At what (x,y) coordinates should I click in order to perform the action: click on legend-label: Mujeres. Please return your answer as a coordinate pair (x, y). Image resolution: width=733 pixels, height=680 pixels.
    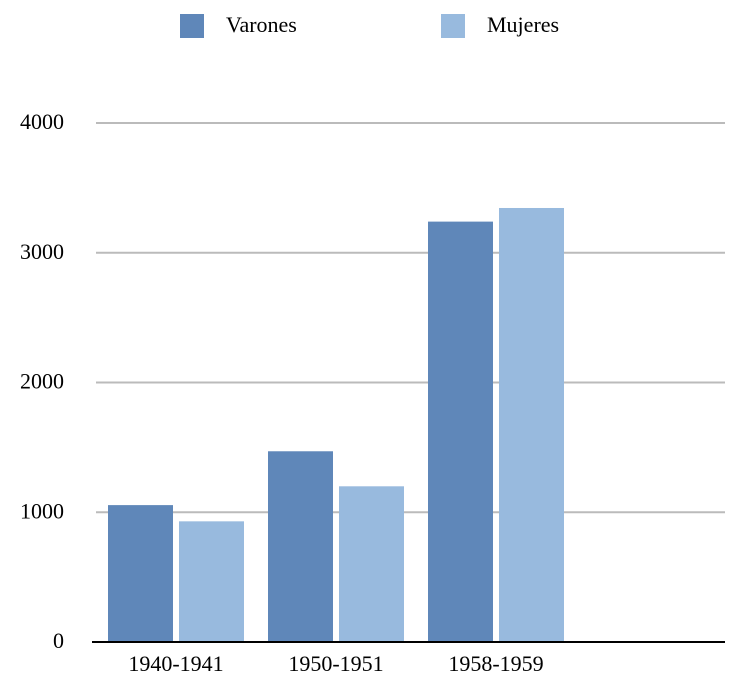
    Looking at the image, I should click on (523, 24).